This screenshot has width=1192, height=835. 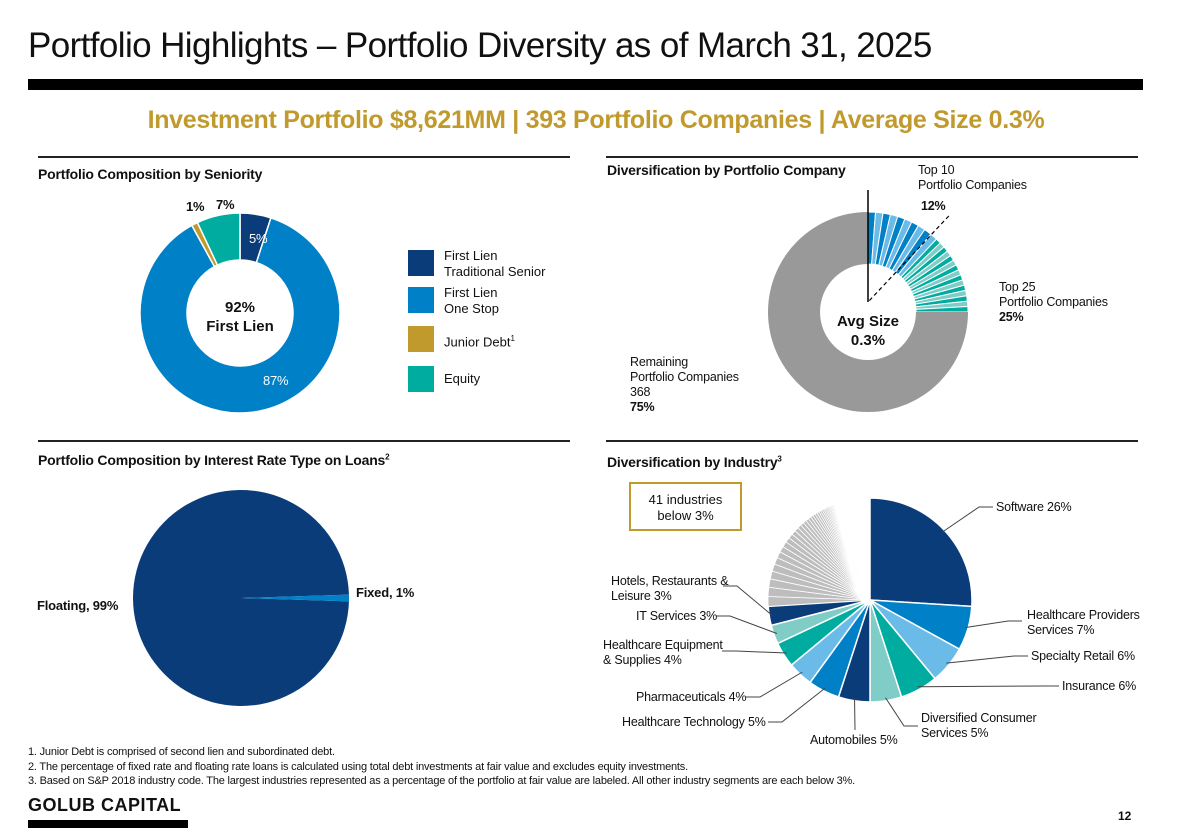 What do you see at coordinates (585, 84) in the screenshot?
I see `title-divider` at bounding box center [585, 84].